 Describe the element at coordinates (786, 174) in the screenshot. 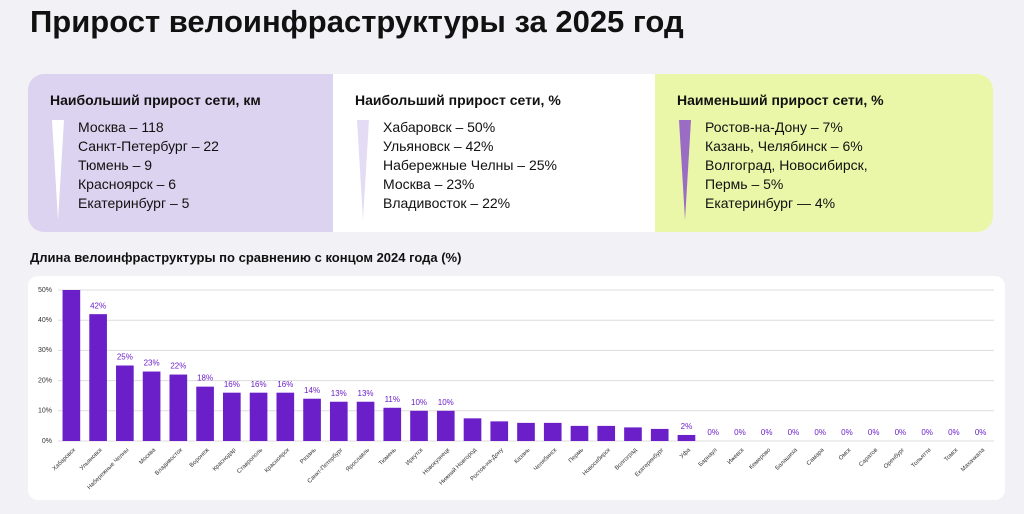

I see `card-item: Волгоград, Новосибирск, Пермь – 5%` at that location.